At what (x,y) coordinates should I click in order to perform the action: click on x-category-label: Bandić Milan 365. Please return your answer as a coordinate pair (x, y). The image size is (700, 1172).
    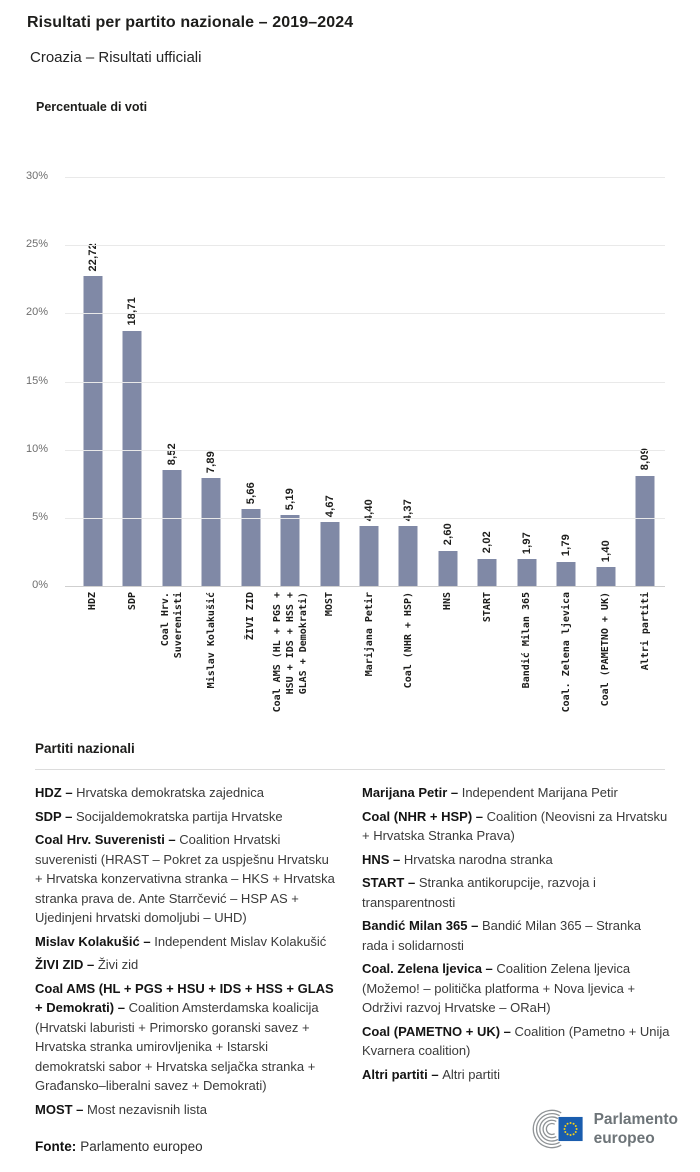
    Looking at the image, I should click on (527, 640).